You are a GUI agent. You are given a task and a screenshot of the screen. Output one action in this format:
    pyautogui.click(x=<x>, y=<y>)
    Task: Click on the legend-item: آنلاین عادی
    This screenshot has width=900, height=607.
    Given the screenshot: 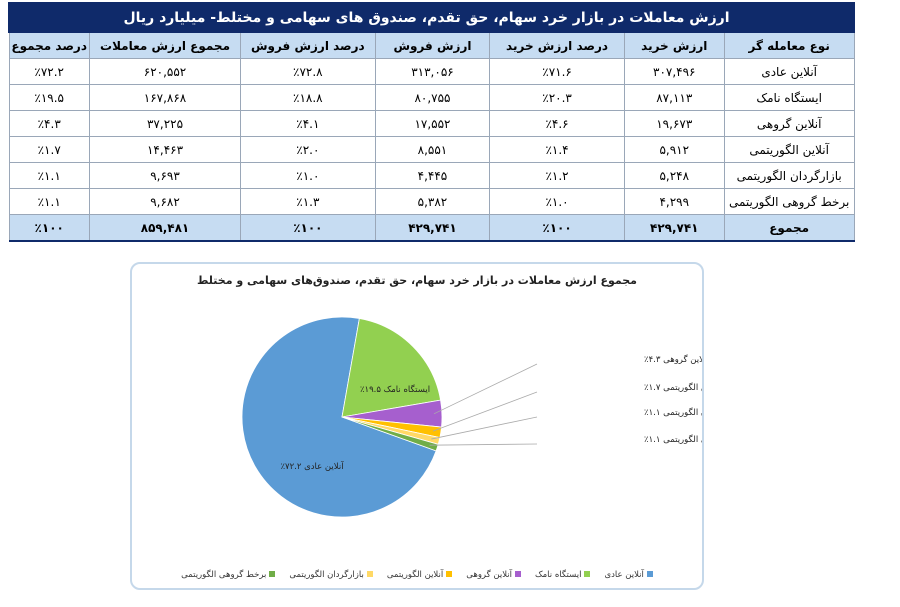 What is the action you would take?
    pyautogui.click(x=628, y=575)
    